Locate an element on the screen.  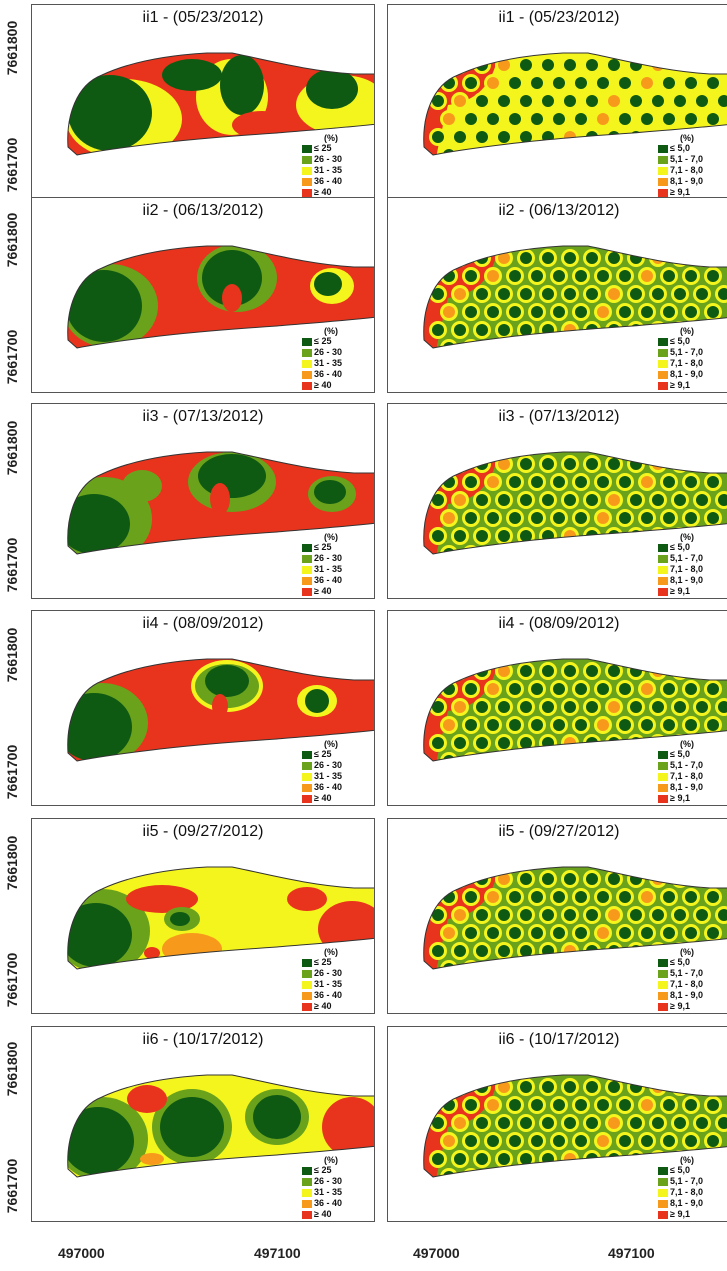
legend-label: 36 - 40 is located at coordinates (328, 995).